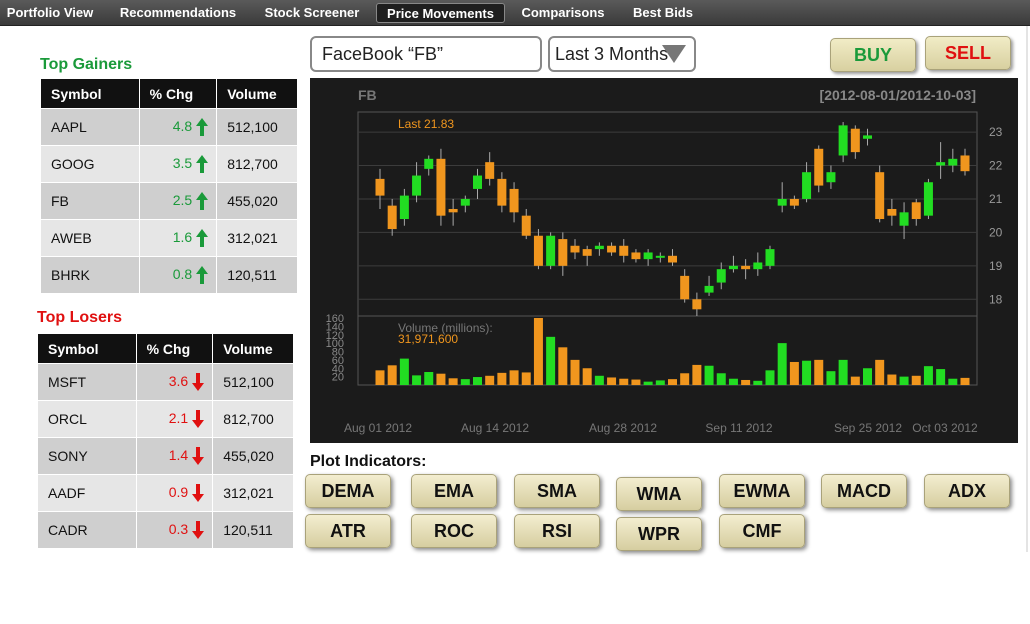 This screenshot has height=624, width=1030. Describe the element at coordinates (898, 95) in the screenshot. I see `chart-date-range-label: [2012-08-01/2012-10-03]` at that location.